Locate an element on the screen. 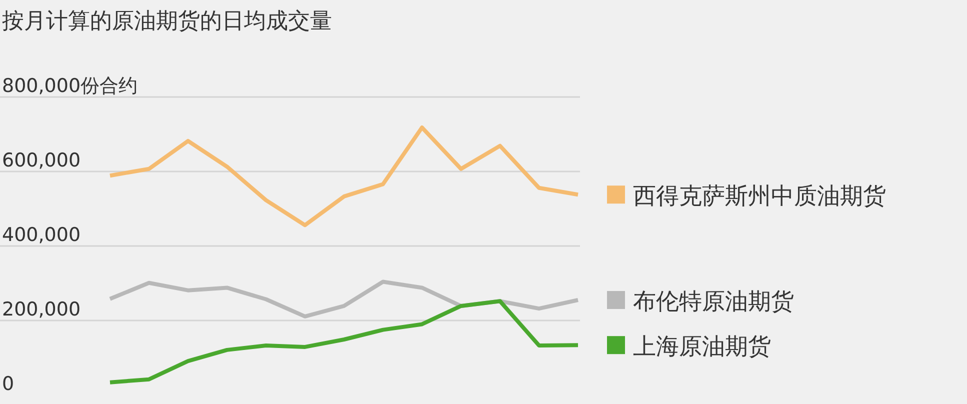  y-tick-label: 800,000份合约 is located at coordinates (70, 86).